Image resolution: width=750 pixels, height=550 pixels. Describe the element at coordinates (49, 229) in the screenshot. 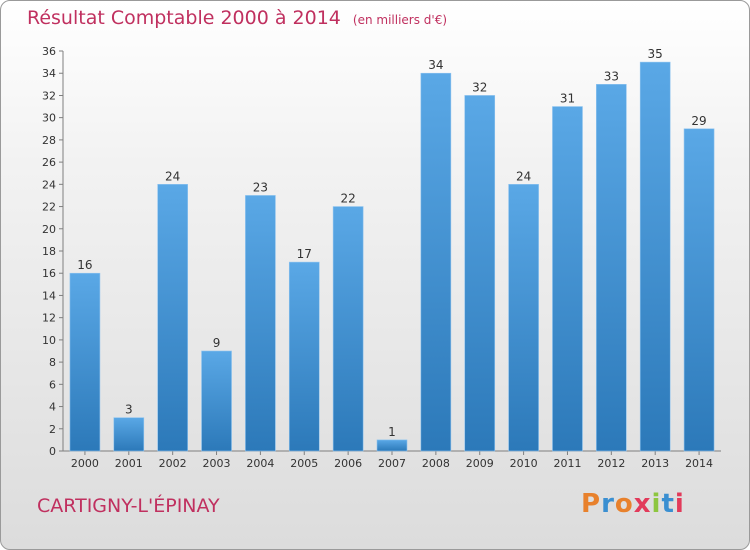

I see `y-tick-label: 20` at that location.